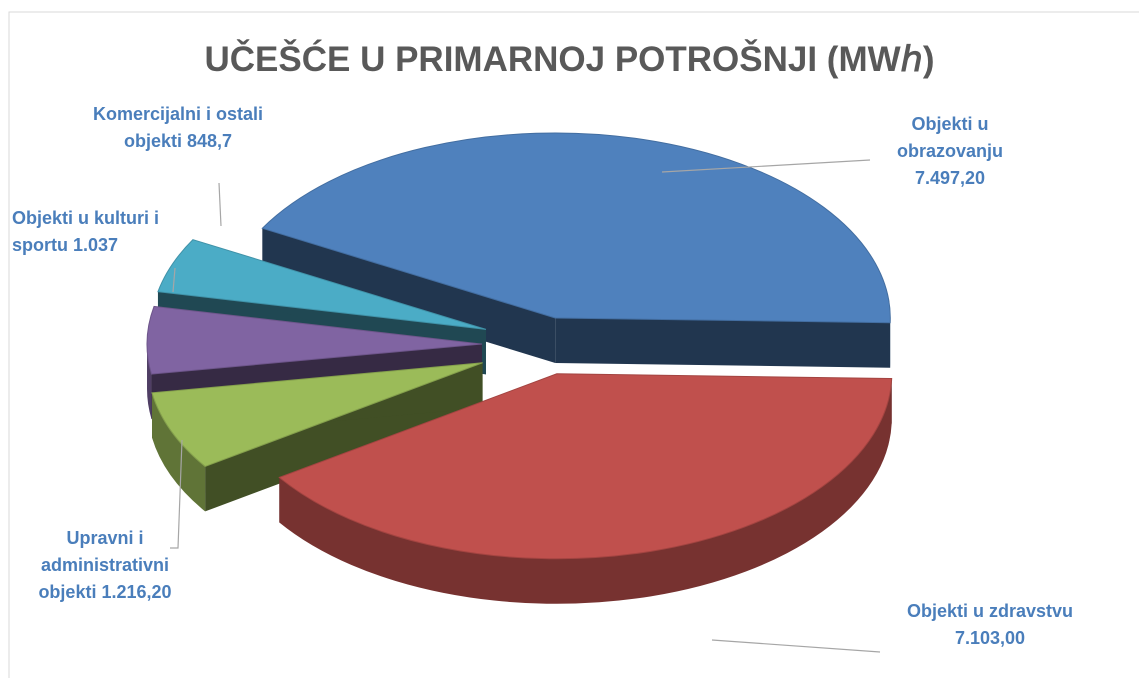 The image size is (1139, 678). Describe the element at coordinates (990, 625) in the screenshot. I see `data-label: Objekti u zdravstvu 7.103,00` at that location.